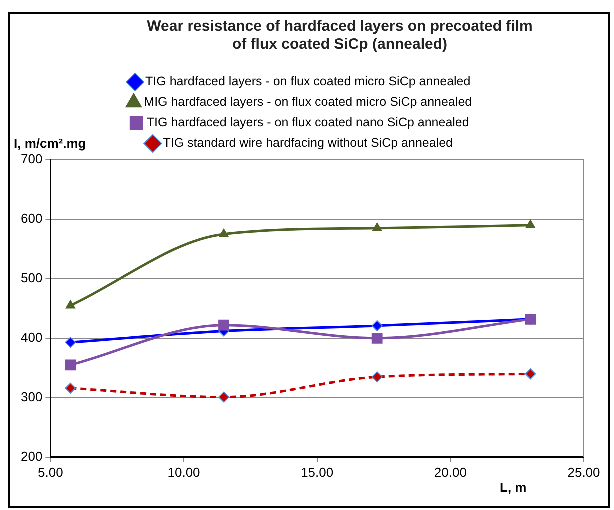 The width and height of the screenshot is (614, 510). What do you see at coordinates (513, 487) in the screenshot?
I see `x-axis-title: L, m` at bounding box center [513, 487].